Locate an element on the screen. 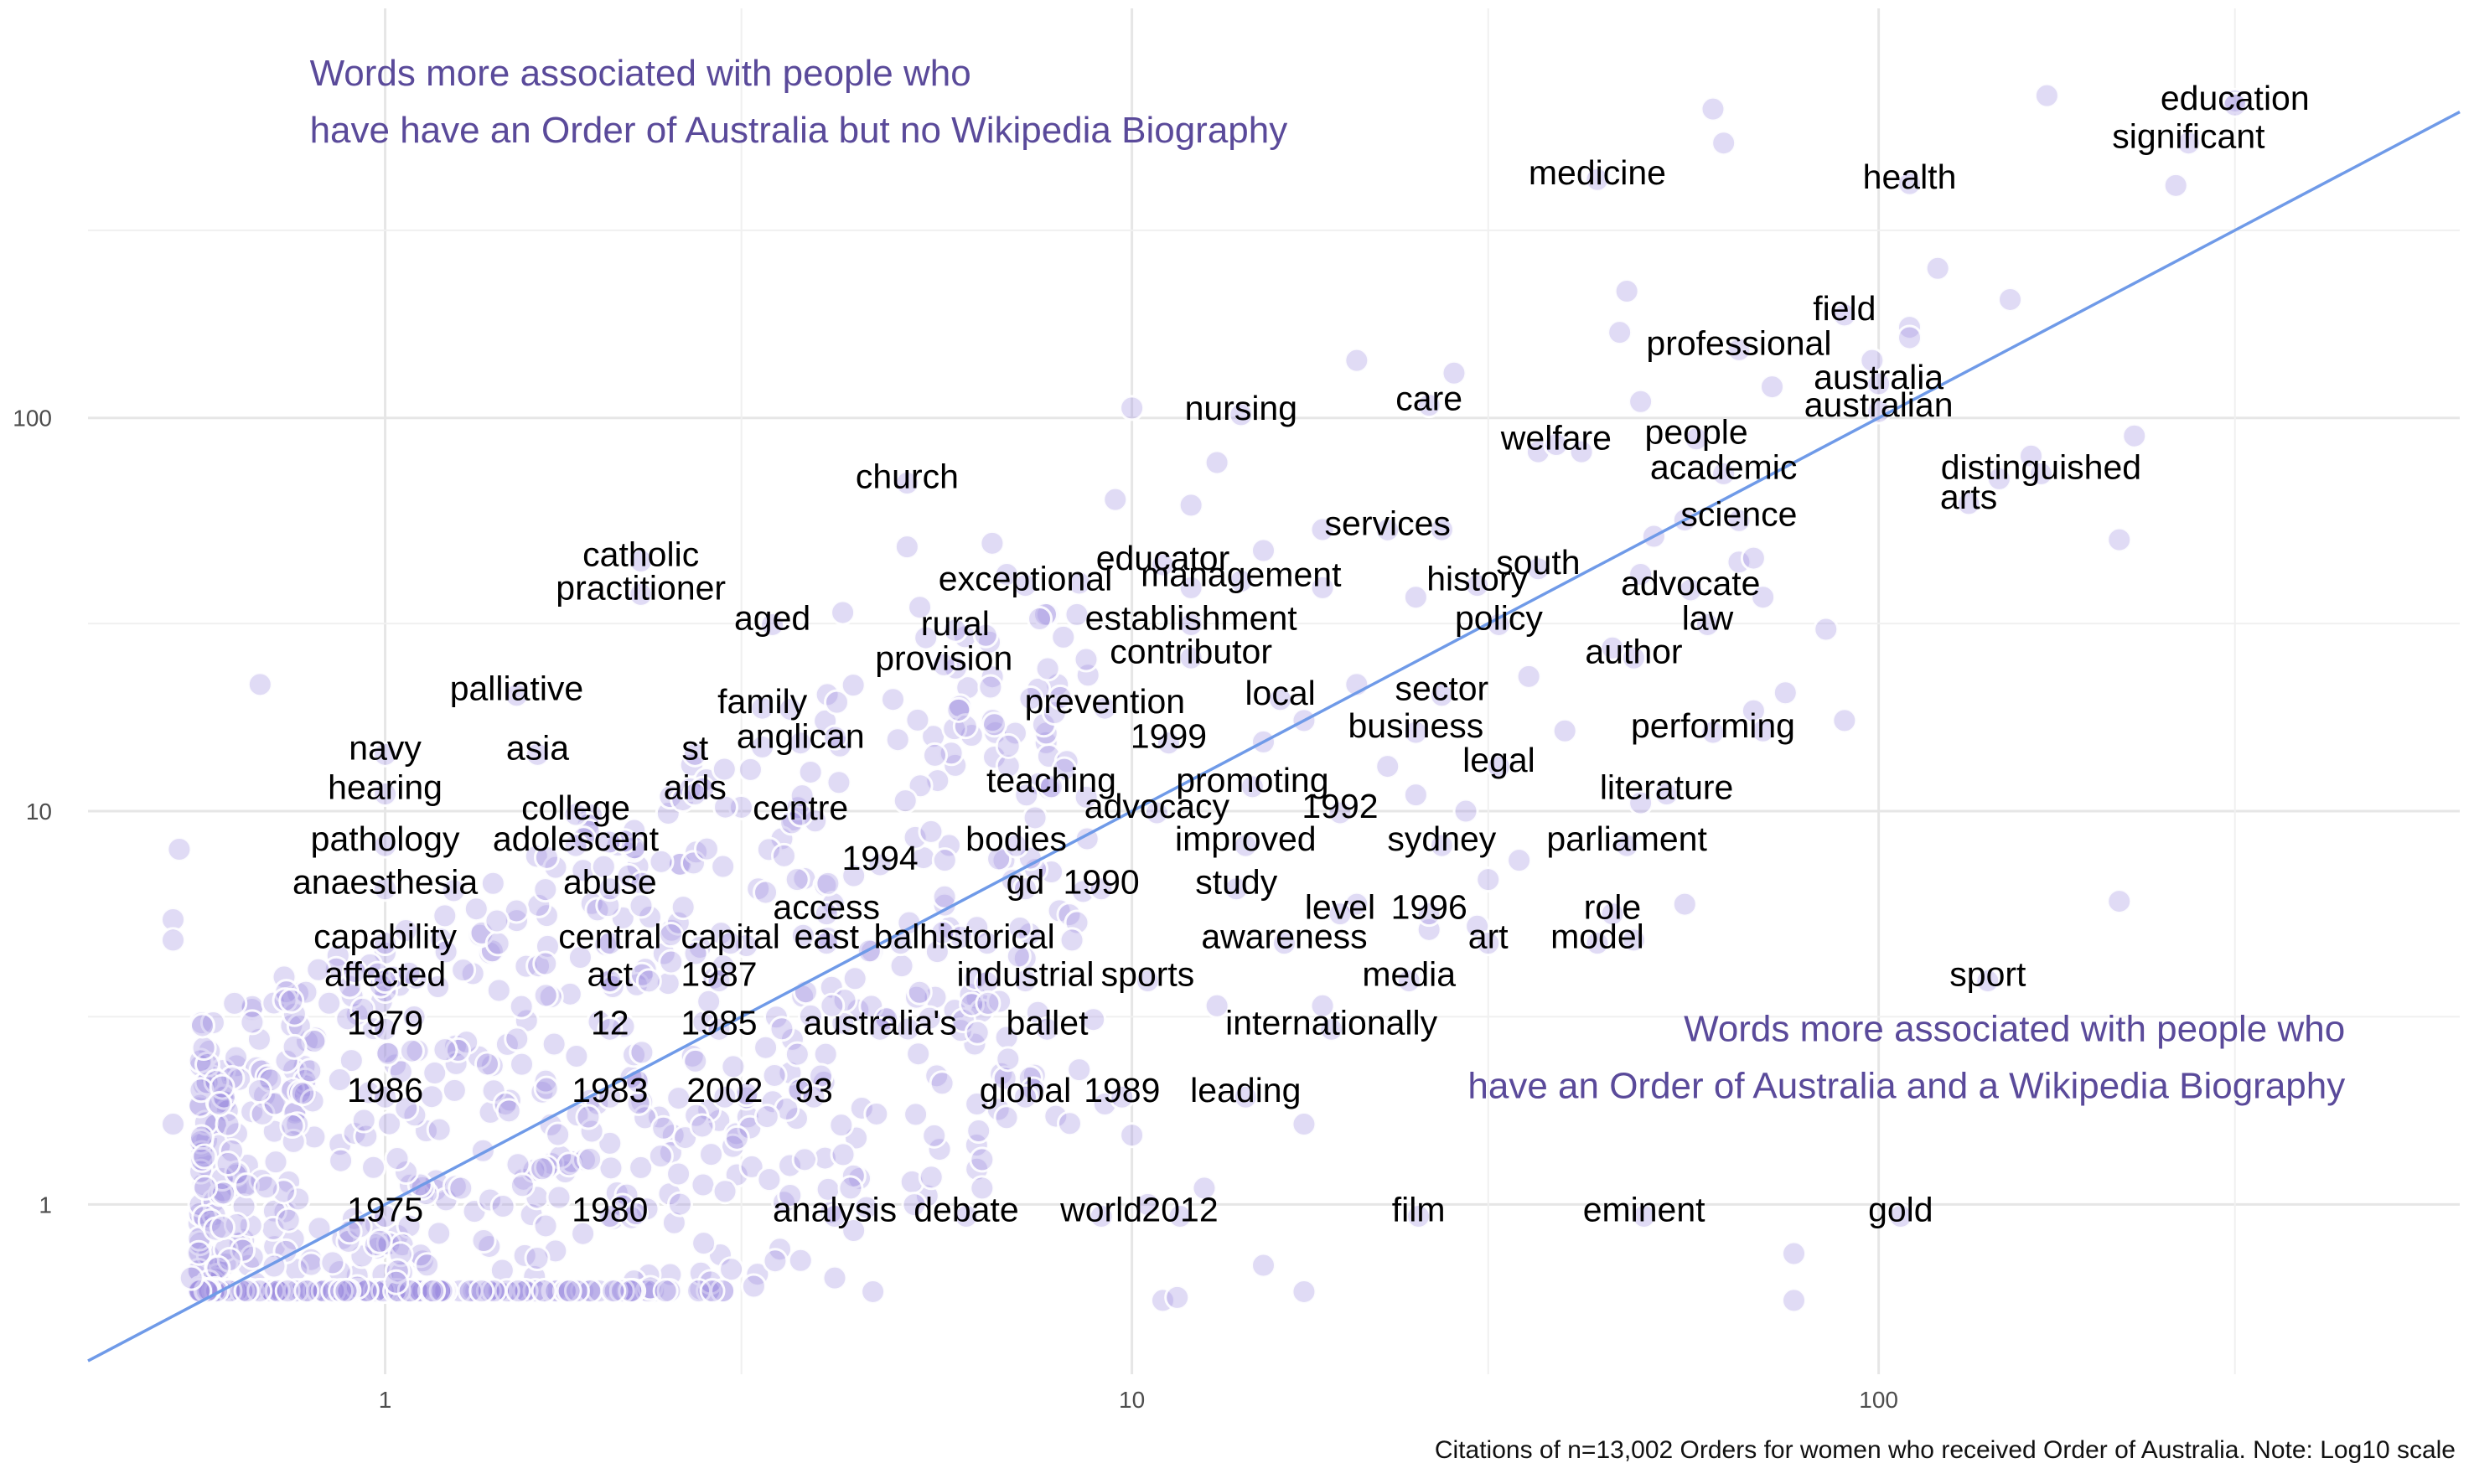 The image size is (2474, 1484). point-label: role is located at coordinates (1612, 907).